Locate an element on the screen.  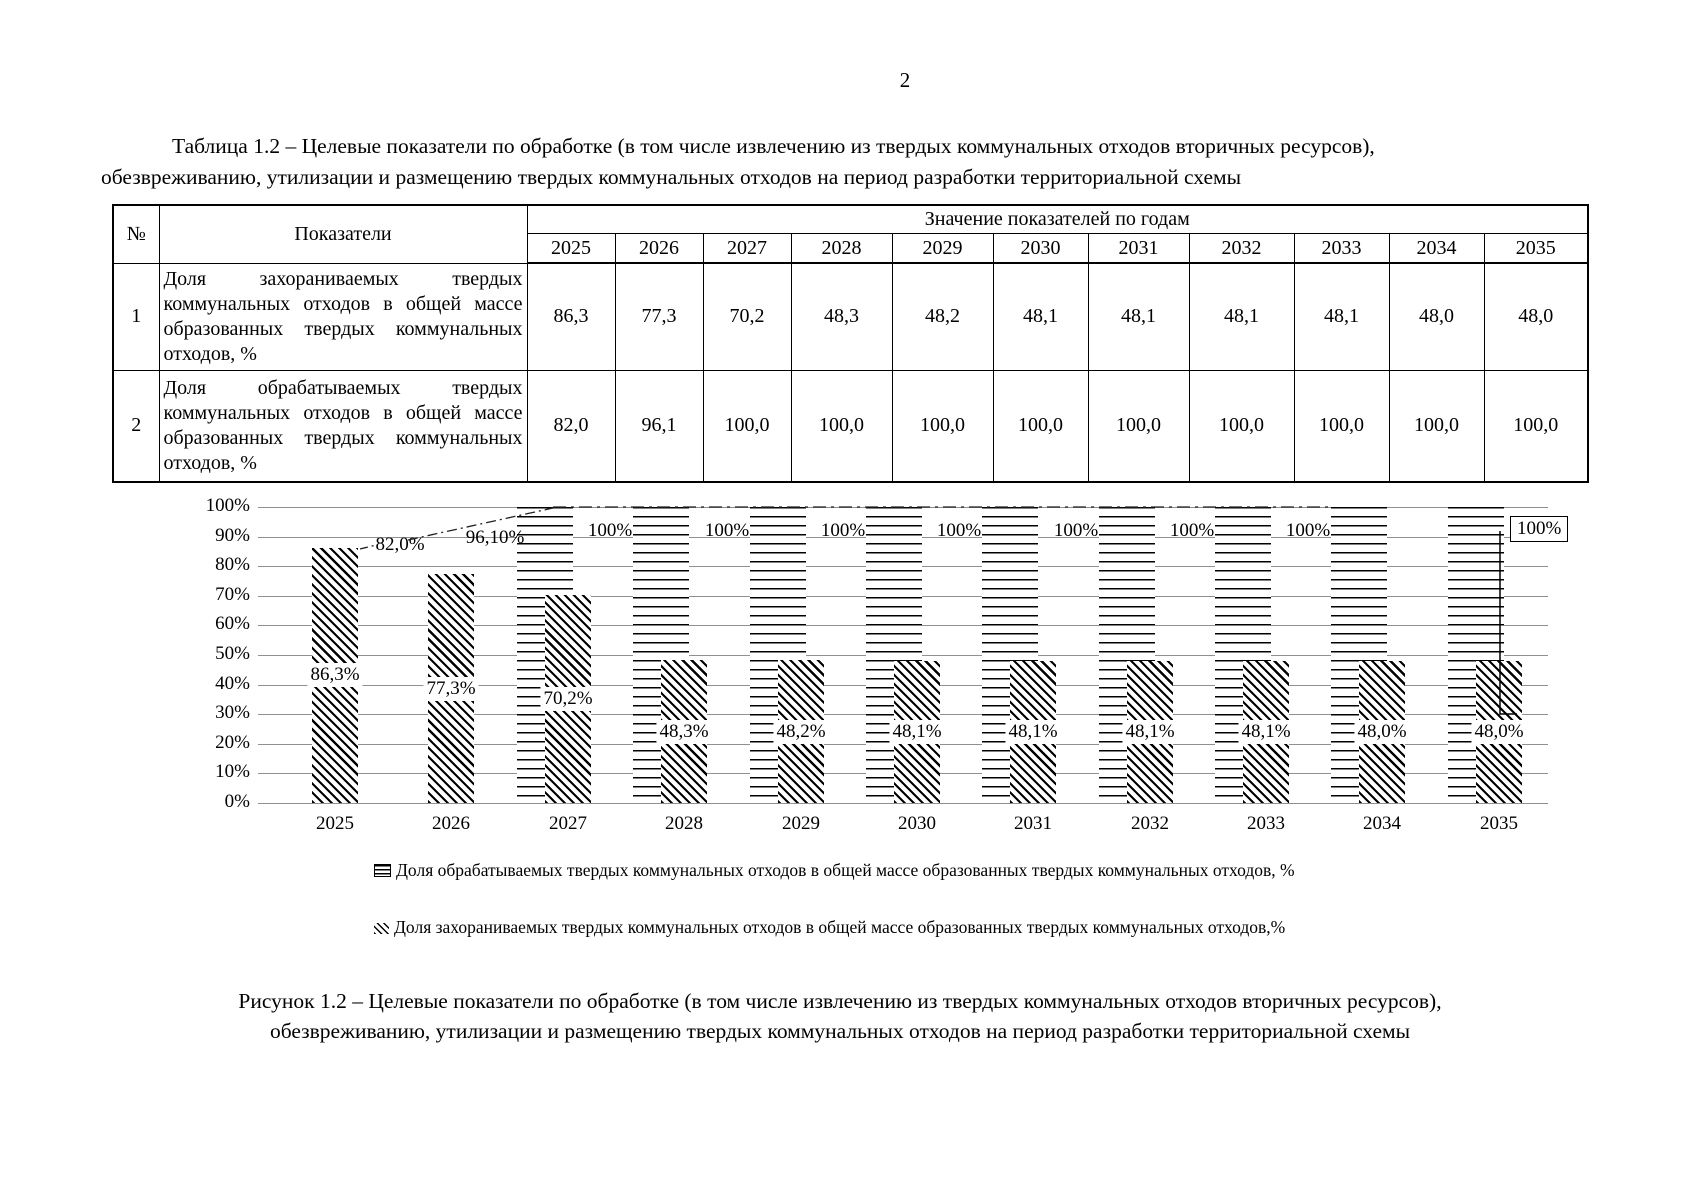
gridline-90% is located at coordinates (903, 537).